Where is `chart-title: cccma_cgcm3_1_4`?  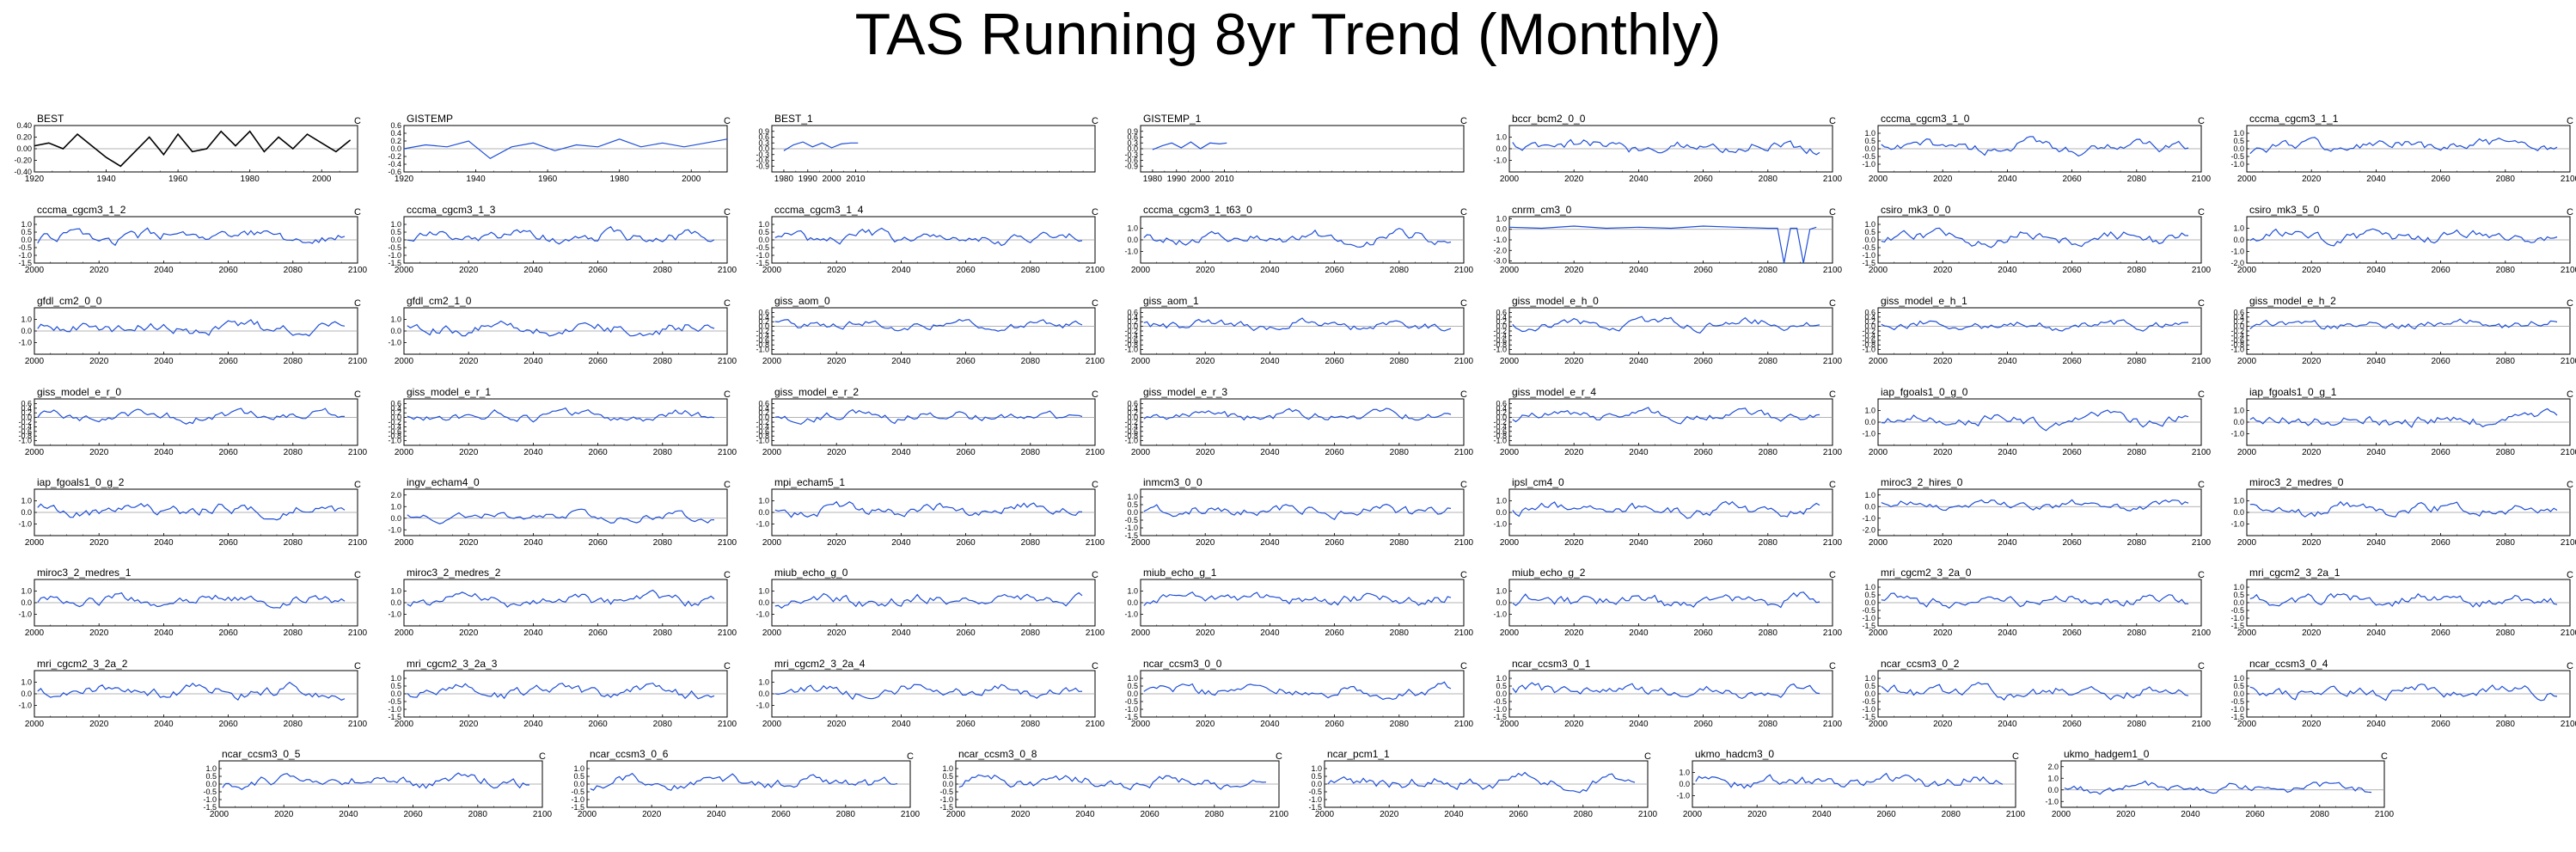 chart-title: cccma_cgcm3_1_4 is located at coordinates (819, 210).